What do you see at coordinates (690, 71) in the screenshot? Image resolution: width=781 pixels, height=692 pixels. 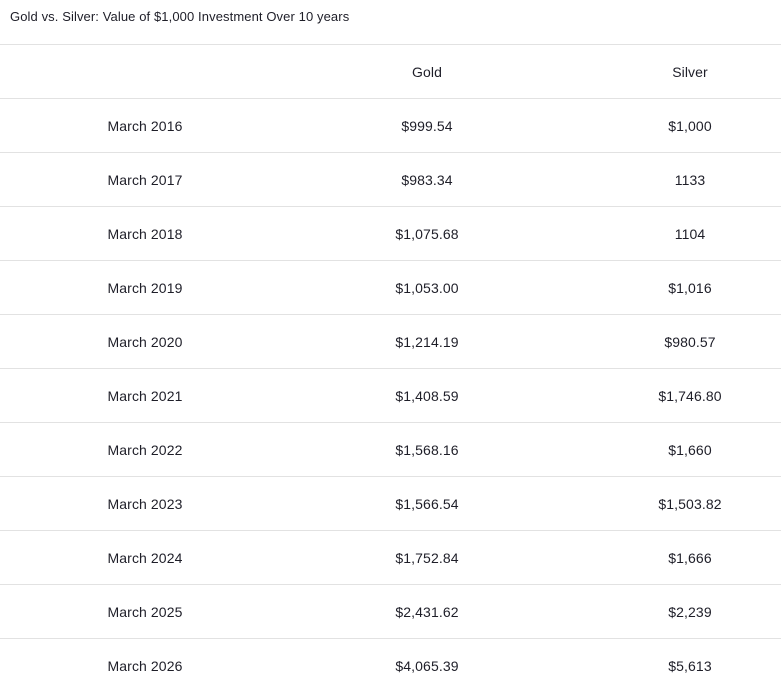 I see `header-silver: Silver` at bounding box center [690, 71].